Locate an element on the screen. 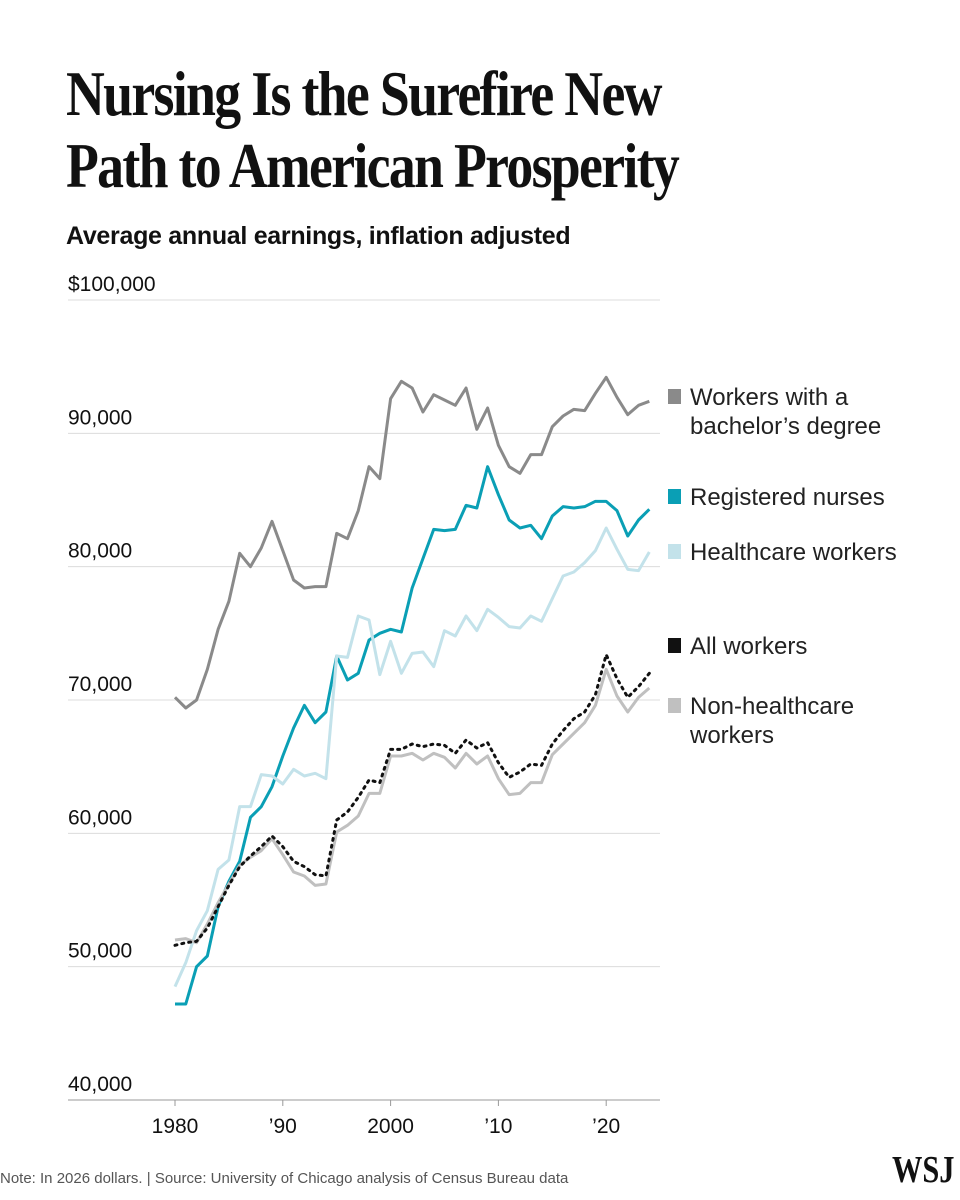 The height and width of the screenshot is (1200, 960). y-tick-label: $100,000 is located at coordinates (112, 284).